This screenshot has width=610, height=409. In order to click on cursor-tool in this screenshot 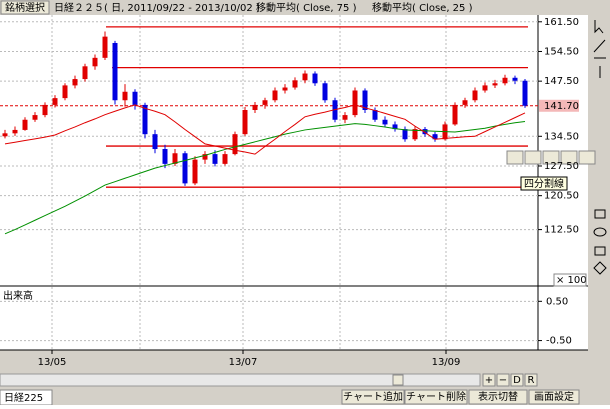, I will do `click(599, 27)`.